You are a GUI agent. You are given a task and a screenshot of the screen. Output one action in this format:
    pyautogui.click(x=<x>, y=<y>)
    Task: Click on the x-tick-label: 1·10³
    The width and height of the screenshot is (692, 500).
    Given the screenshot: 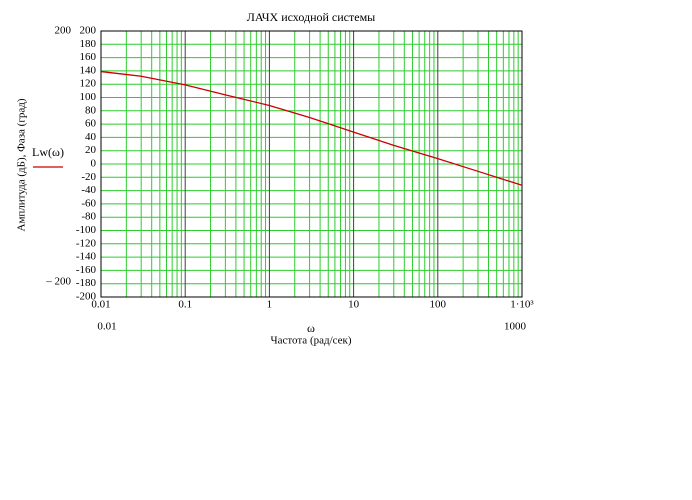 What is the action you would take?
    pyautogui.click(x=522, y=305)
    